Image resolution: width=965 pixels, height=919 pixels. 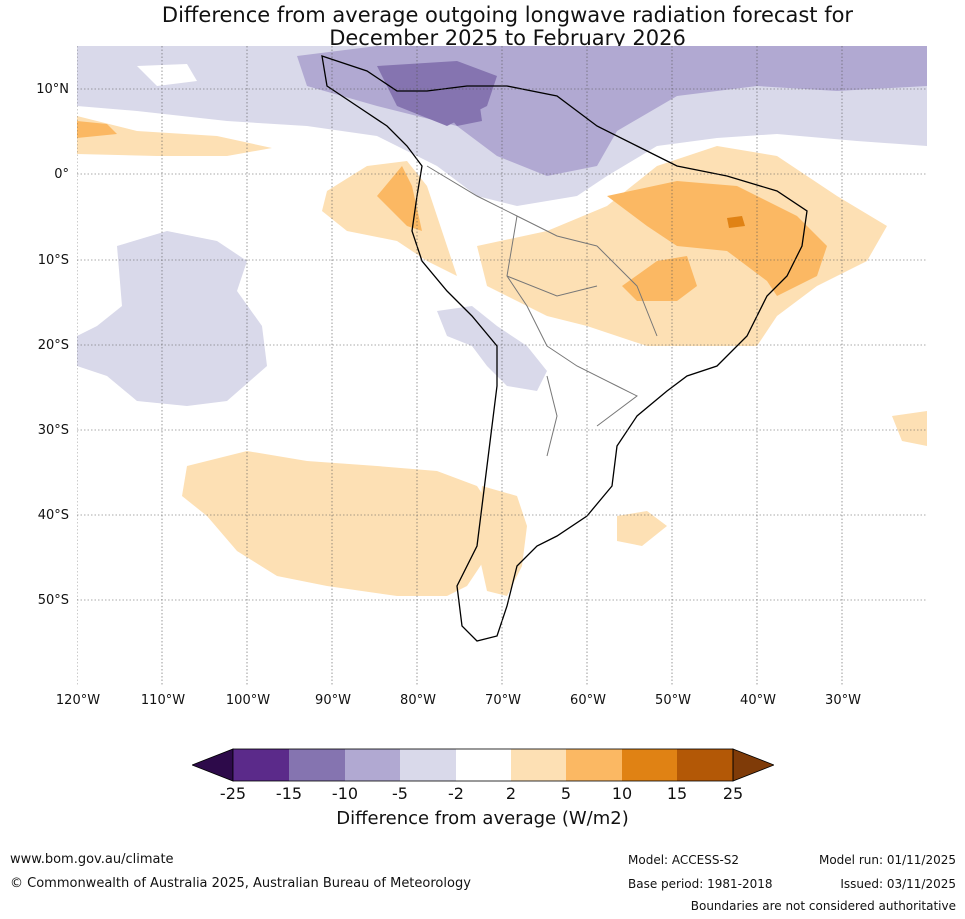 I want to click on colorbar-tick-5: 5, so click(x=566, y=793).